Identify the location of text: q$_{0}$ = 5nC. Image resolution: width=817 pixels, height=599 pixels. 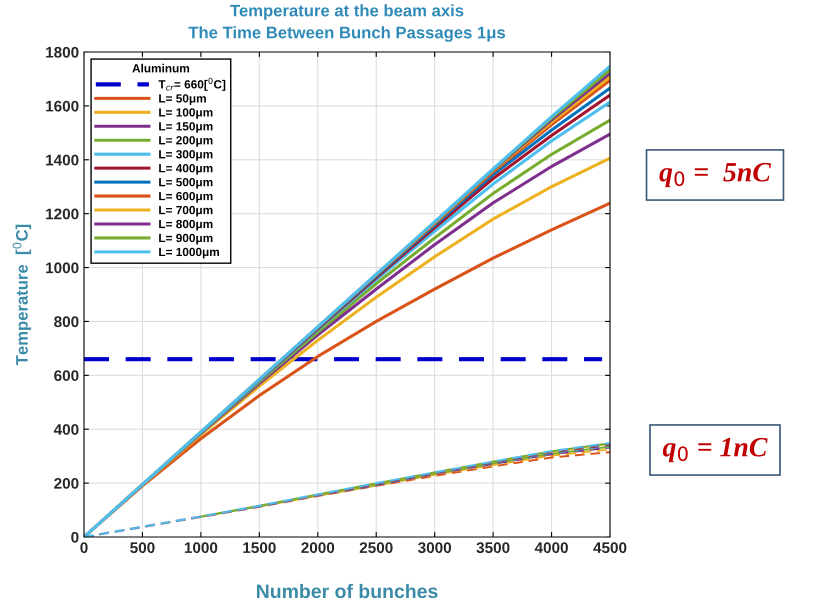
(715, 175).